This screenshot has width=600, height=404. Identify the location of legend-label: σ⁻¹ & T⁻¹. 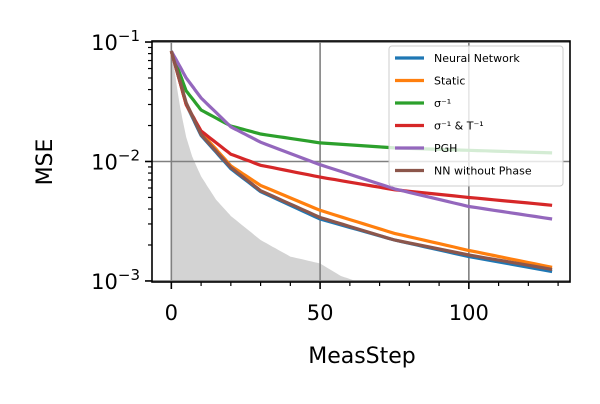
(459, 126).